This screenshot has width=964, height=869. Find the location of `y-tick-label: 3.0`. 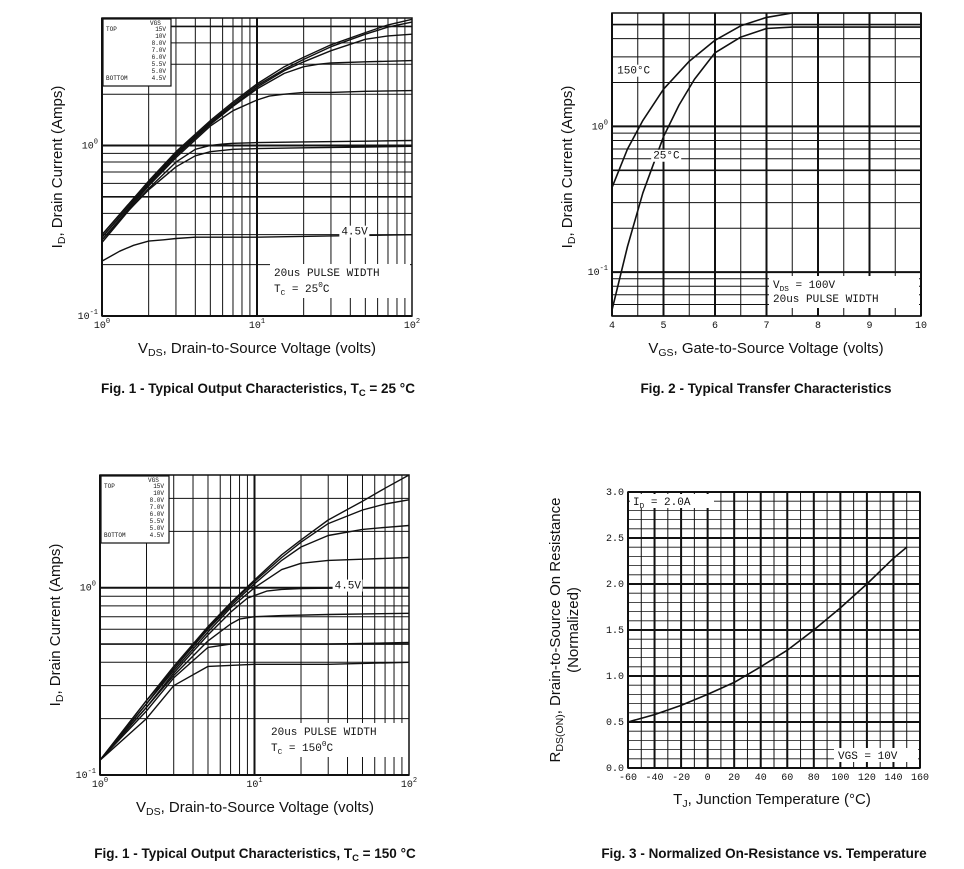

y-tick-label: 3.0 is located at coordinates (615, 493).